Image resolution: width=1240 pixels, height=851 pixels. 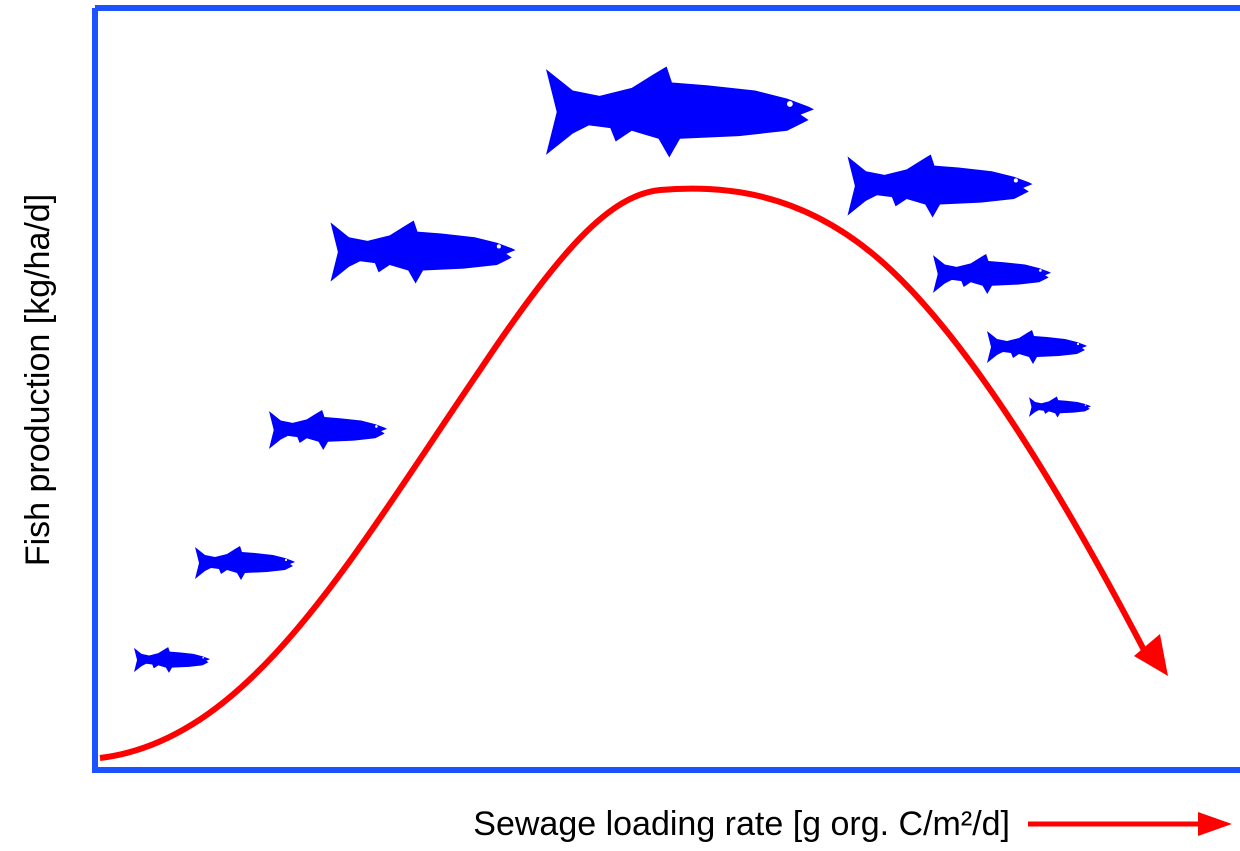 What do you see at coordinates (1215, 824) in the screenshot?
I see `x-axis-arrowhead` at bounding box center [1215, 824].